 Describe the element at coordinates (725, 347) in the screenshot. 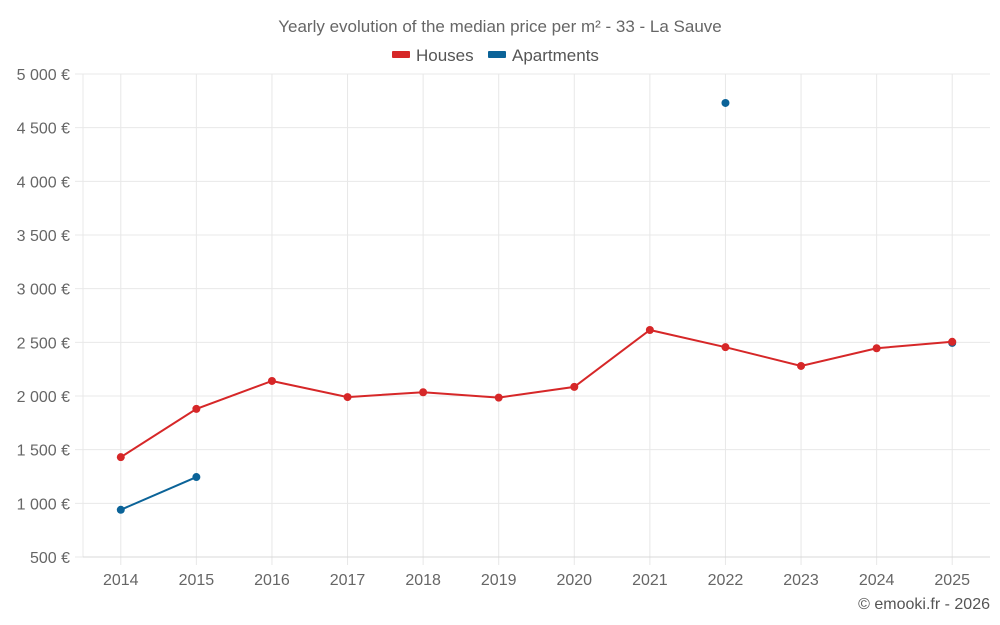

I see `data-point-houses-2022` at that location.